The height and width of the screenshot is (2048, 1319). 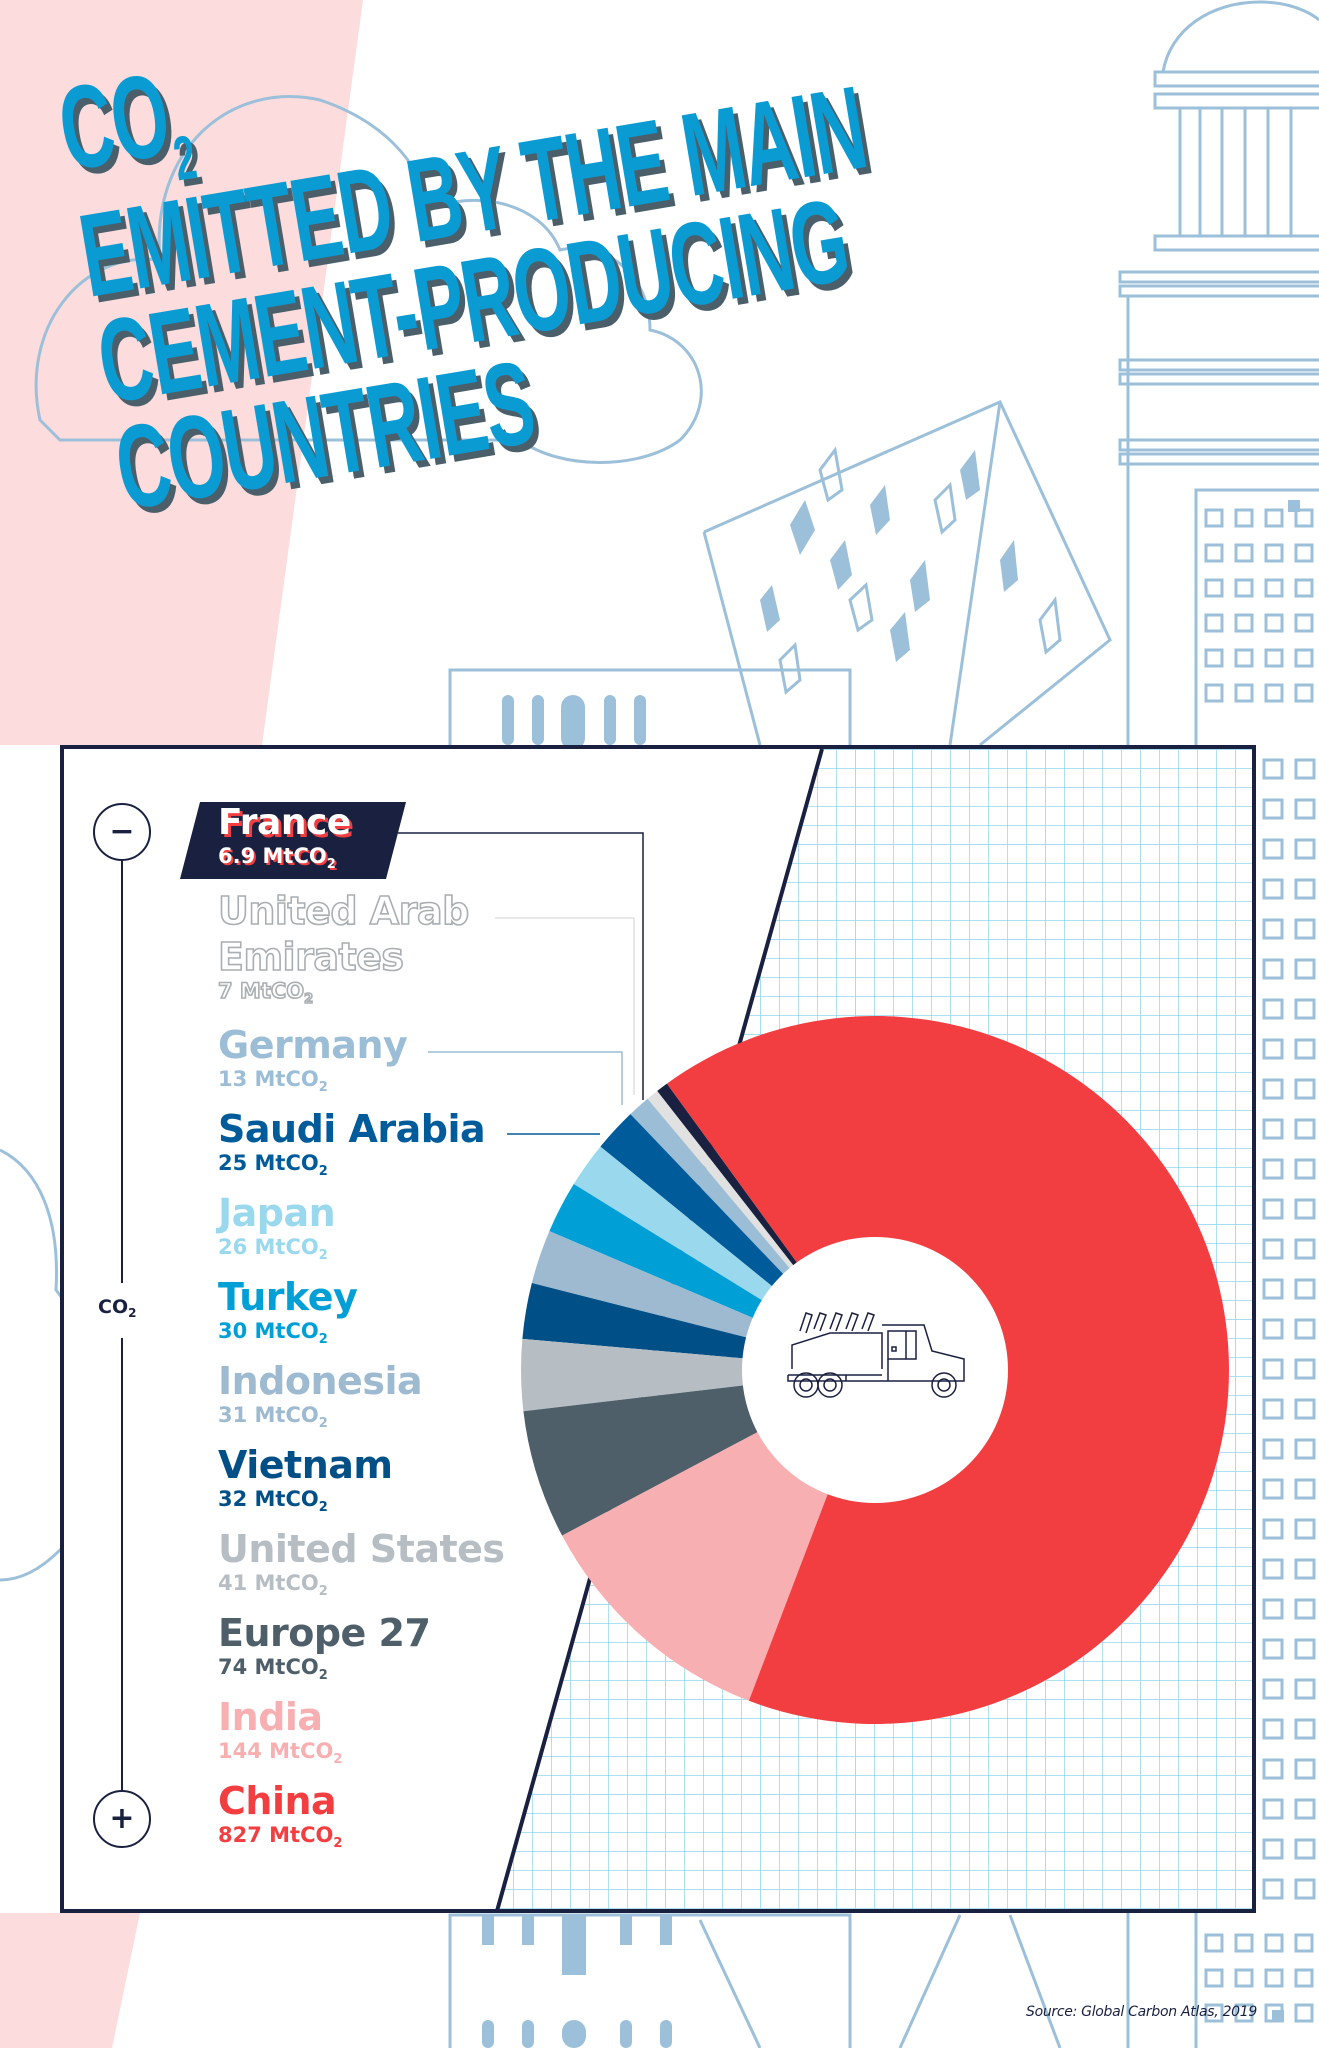 I want to click on source-caption: Source: Global Carbon Atlas, 2019, so click(x=1141, y=2012).